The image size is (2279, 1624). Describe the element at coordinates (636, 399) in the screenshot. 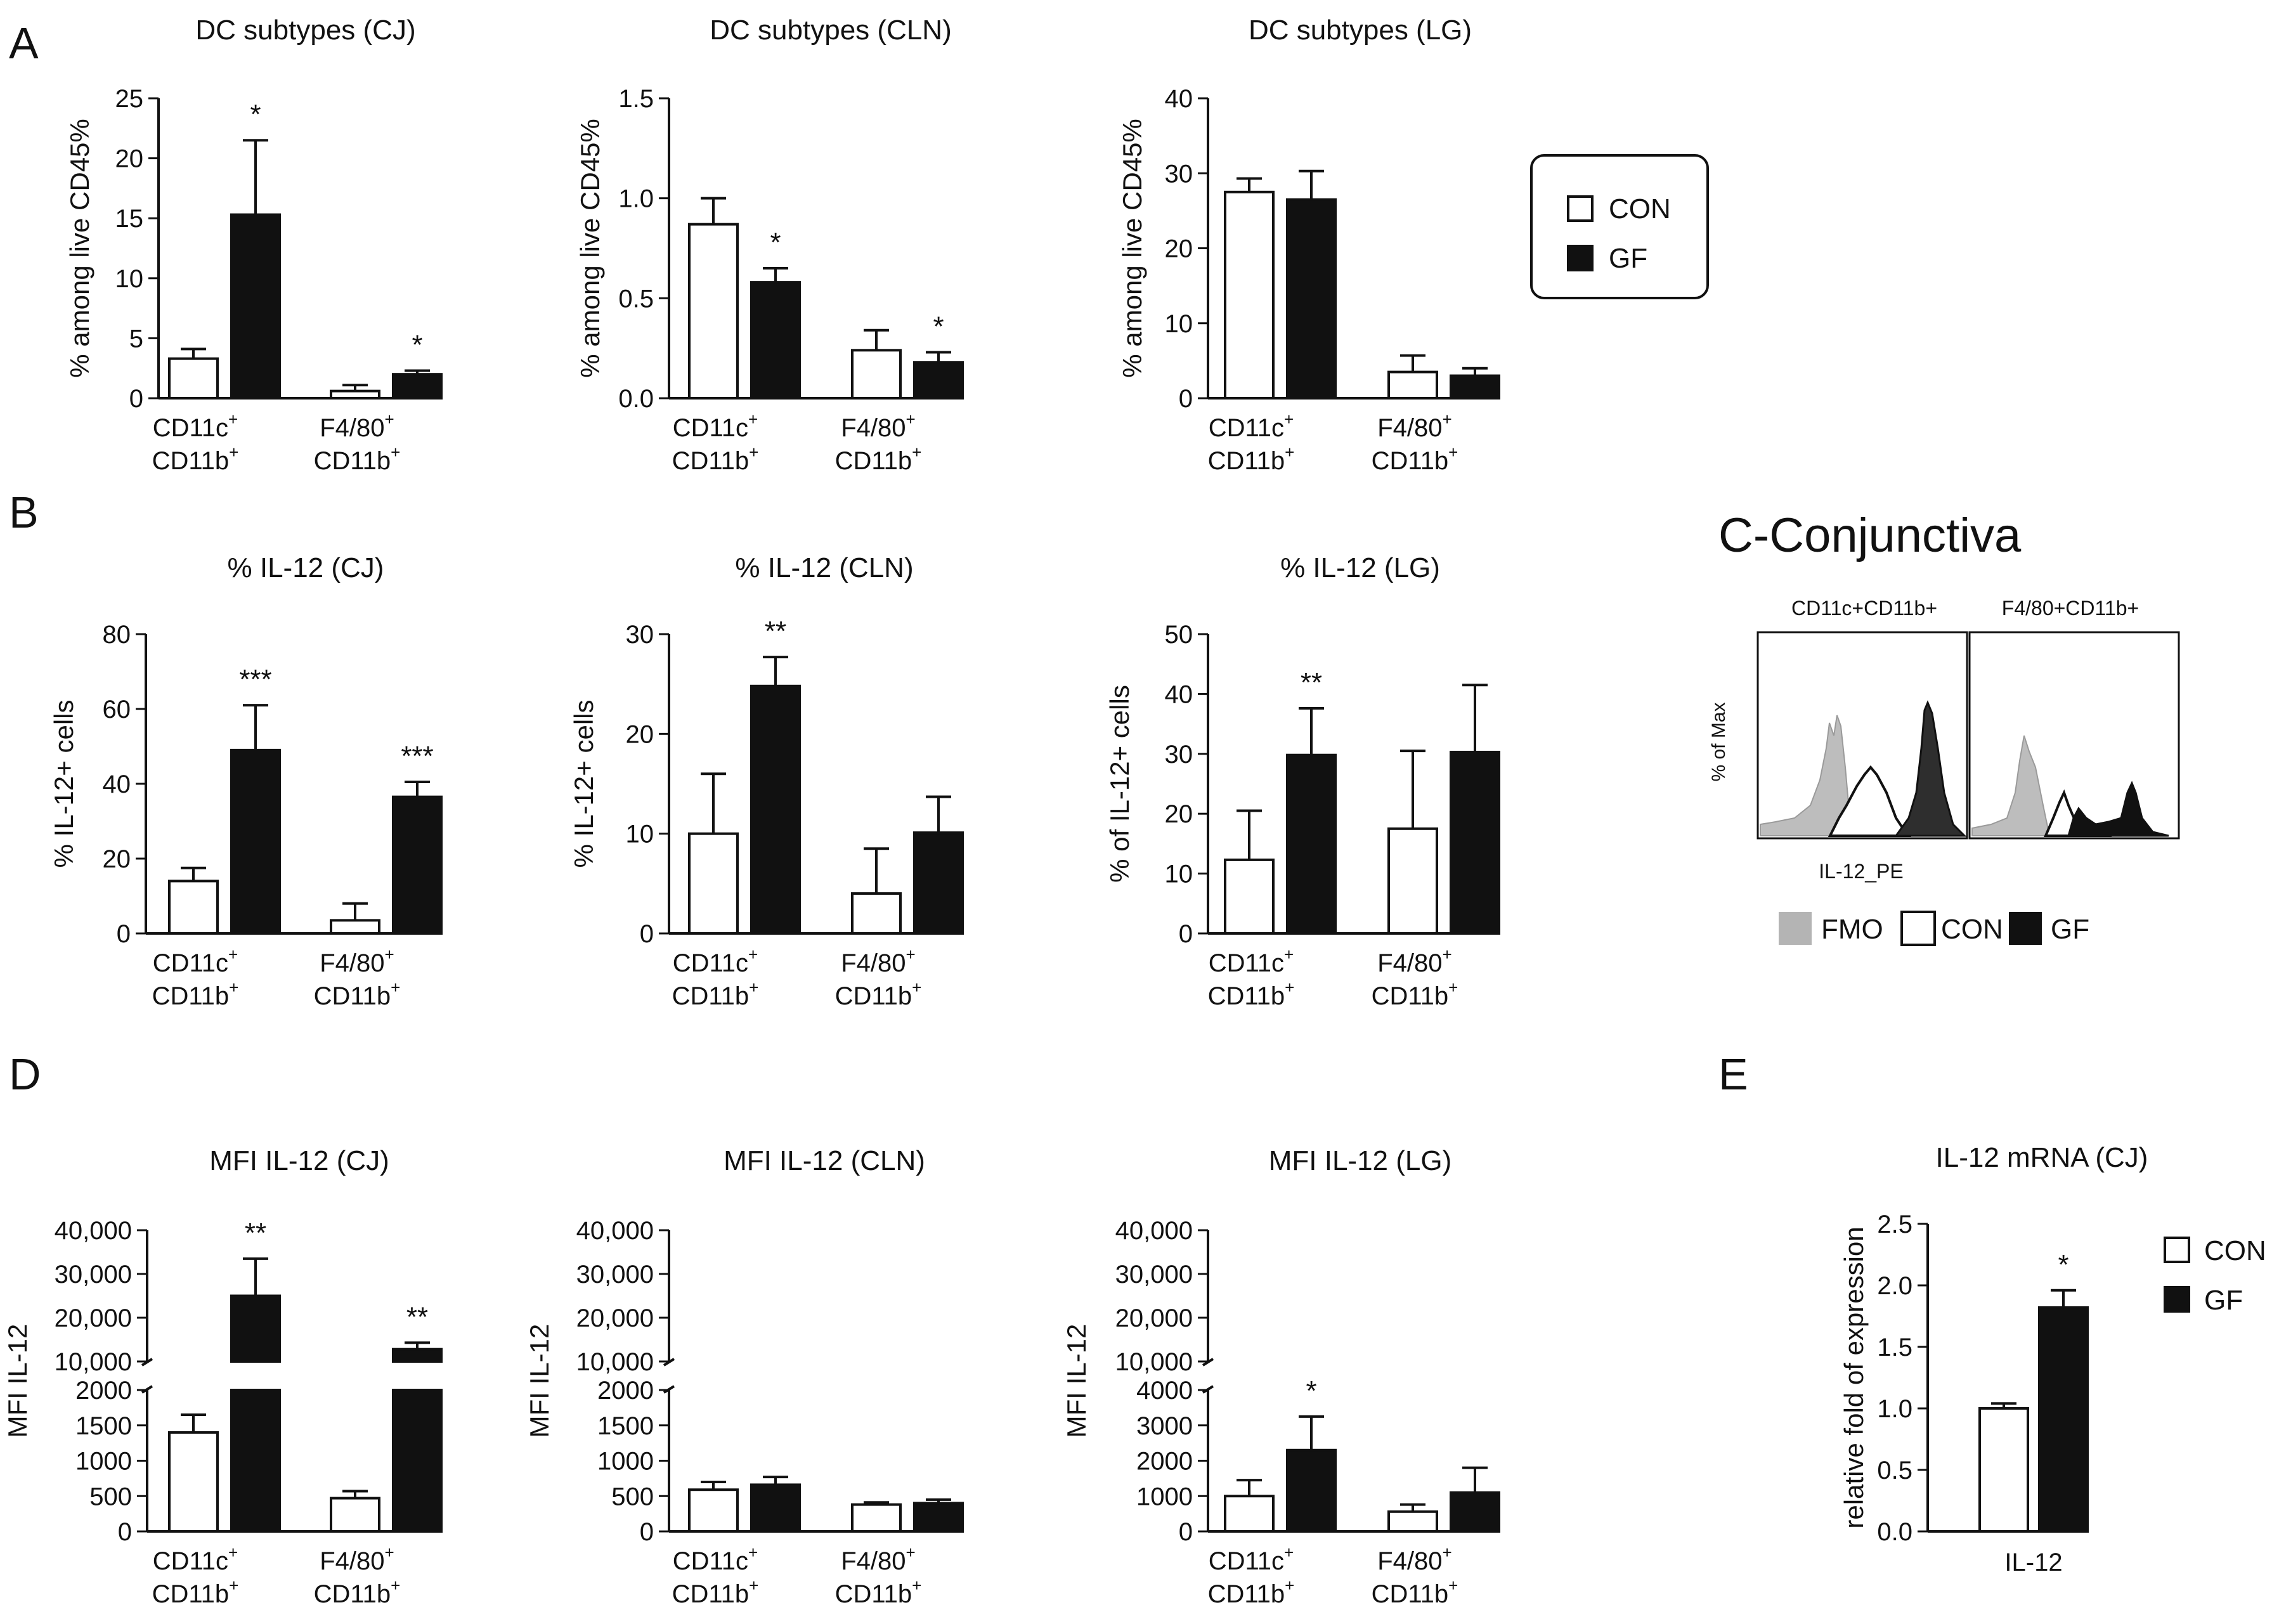

I see `y-tick-label: 0.0` at that location.